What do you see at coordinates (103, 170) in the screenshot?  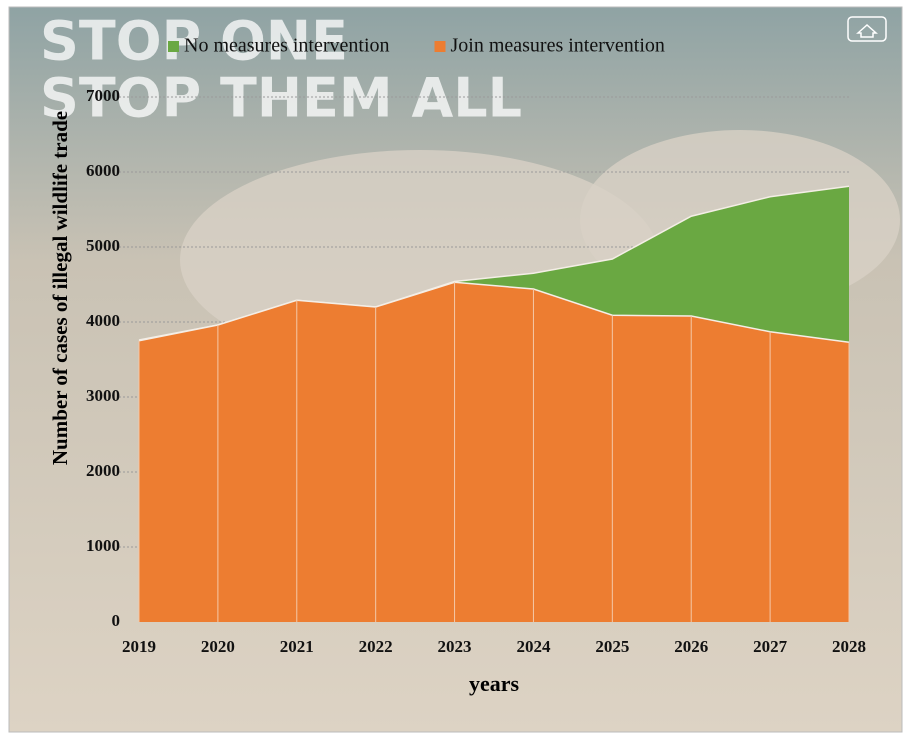 I see `y-tick-label: 6000` at bounding box center [103, 170].